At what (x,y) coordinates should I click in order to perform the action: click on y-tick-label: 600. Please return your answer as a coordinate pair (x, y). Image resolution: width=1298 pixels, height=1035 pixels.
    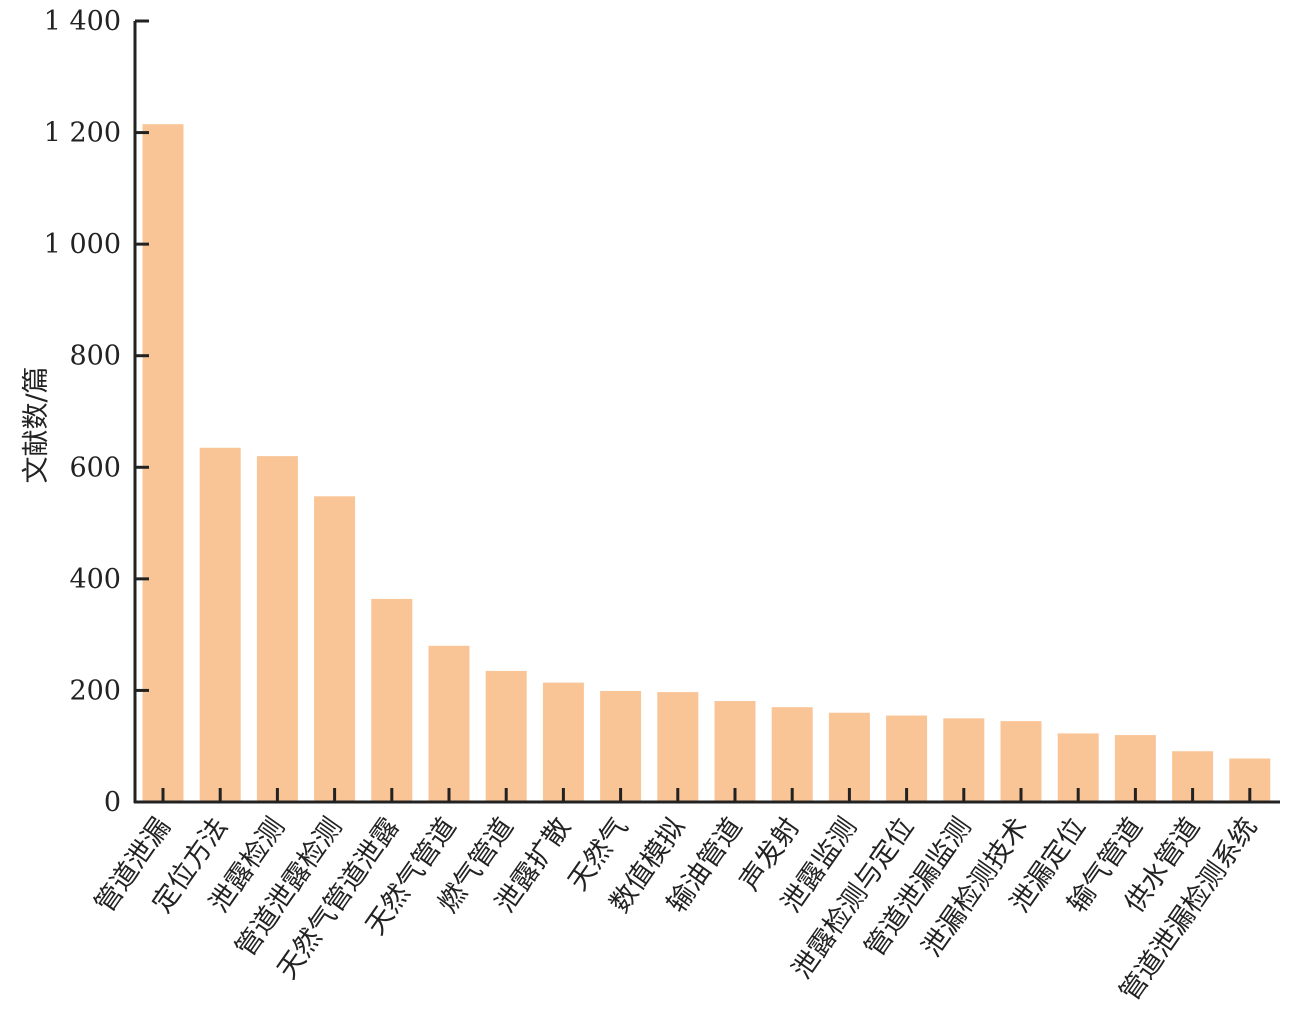
    Looking at the image, I should click on (95, 467).